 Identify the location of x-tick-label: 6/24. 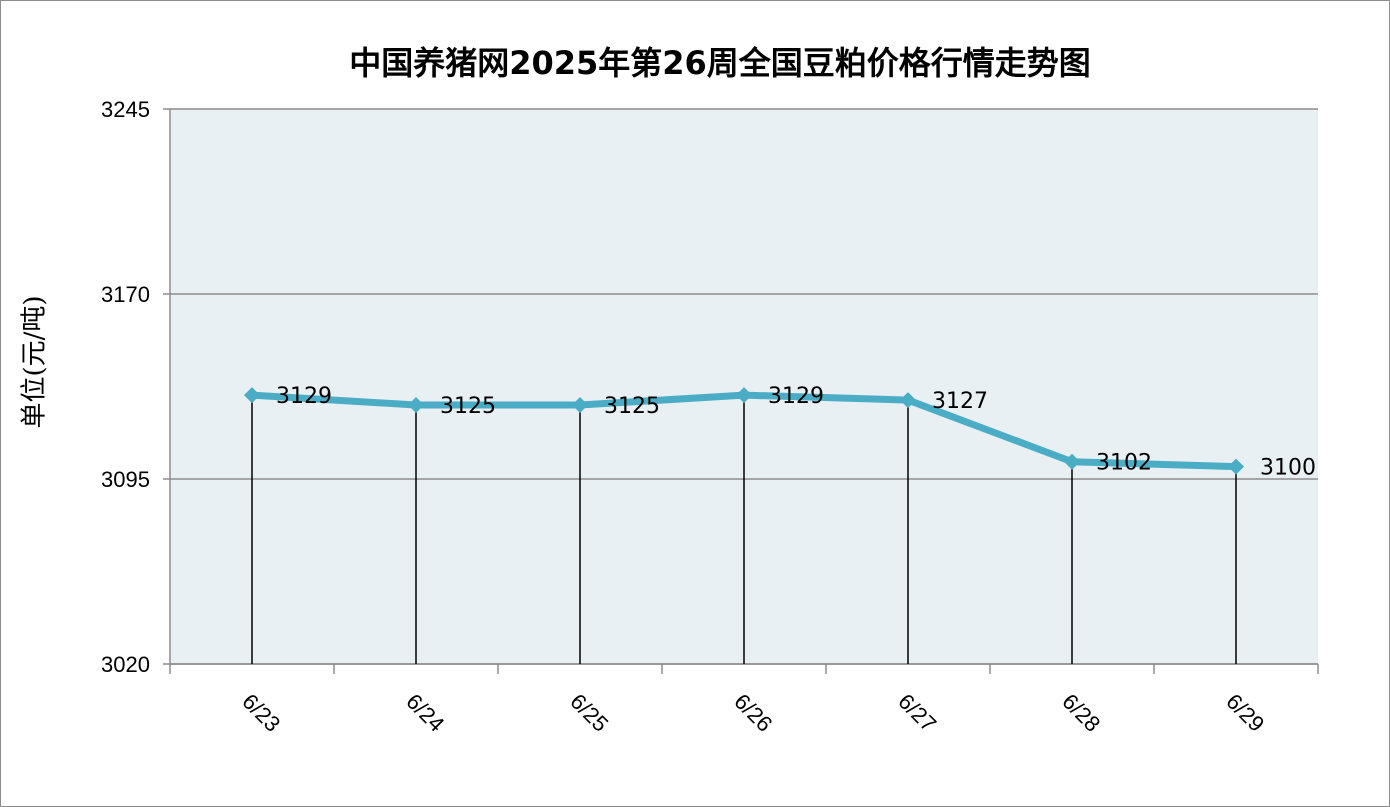
(425, 713).